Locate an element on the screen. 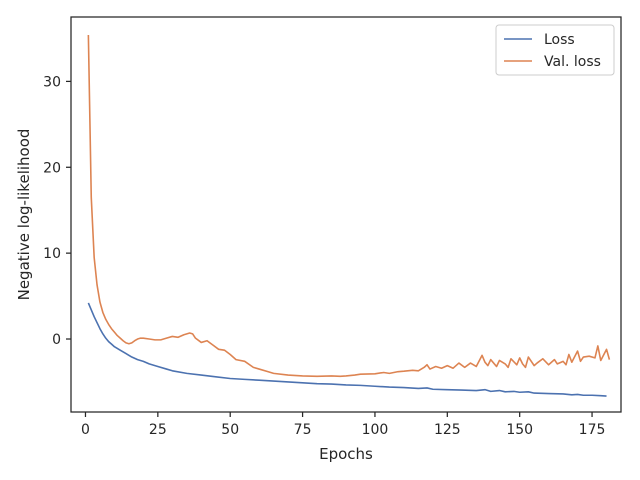 Image resolution: width=640 pixels, height=480 pixels. x-tick-label: 50 is located at coordinates (230, 430).